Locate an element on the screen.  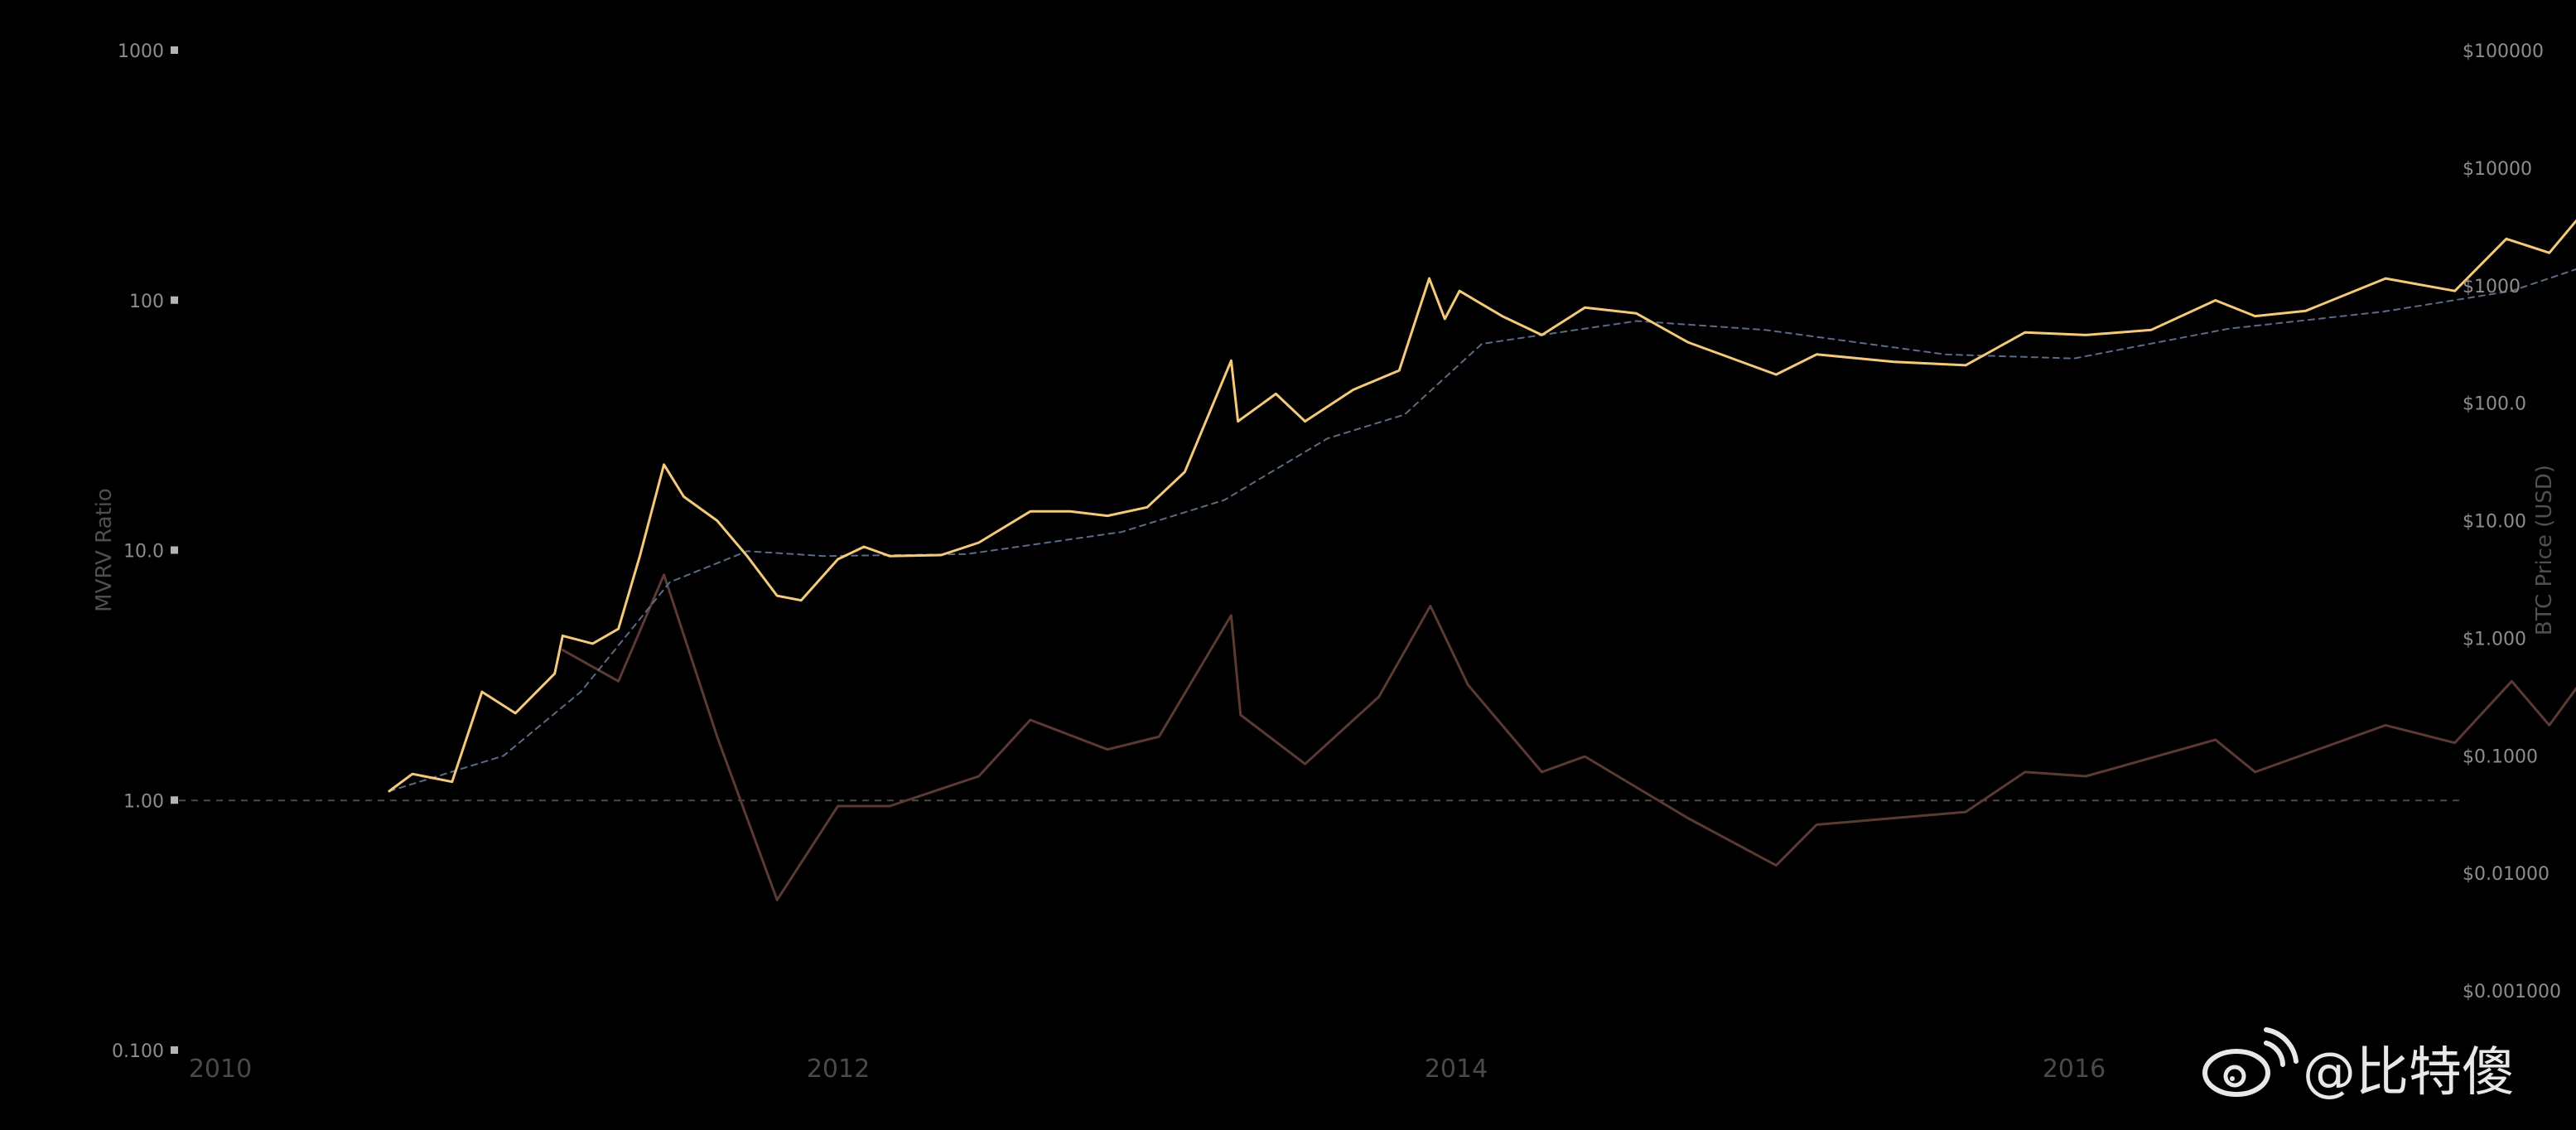
watermark: @比特傻 is located at coordinates (2358, 1065).